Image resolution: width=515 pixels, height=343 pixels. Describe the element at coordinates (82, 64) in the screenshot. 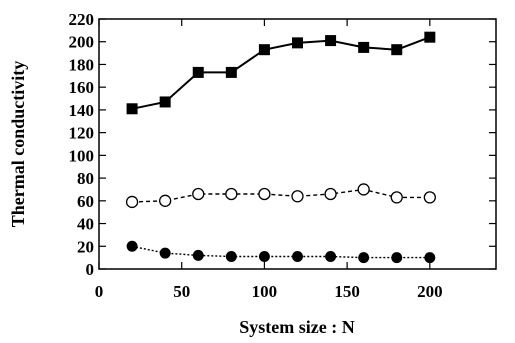

I see `y-tick-label: 180` at that location.